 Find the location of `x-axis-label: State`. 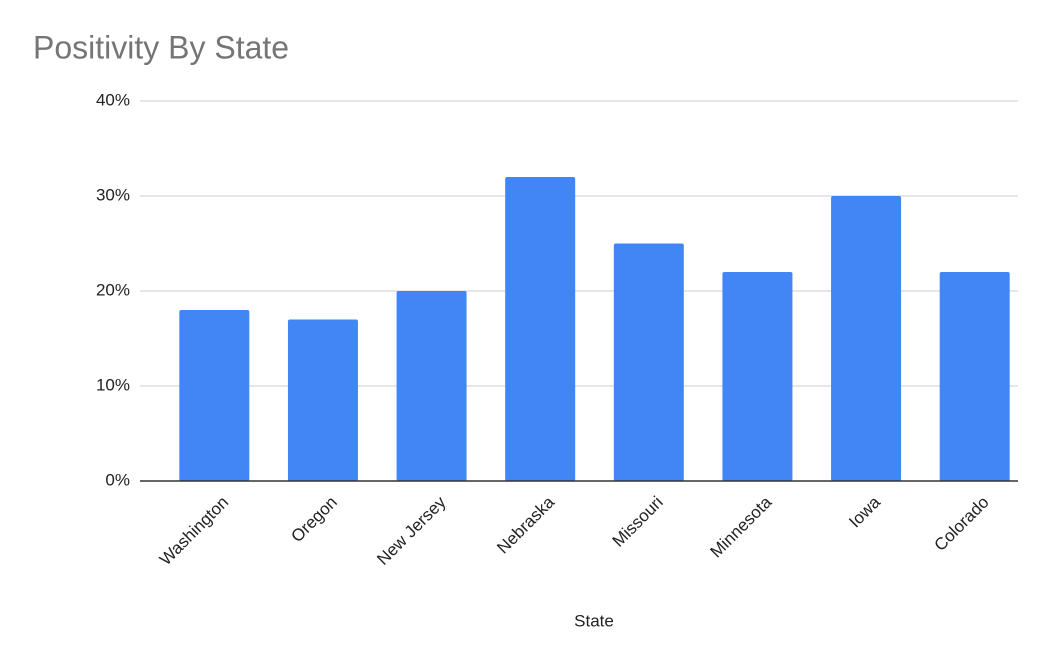

x-axis-label: State is located at coordinates (594, 620).